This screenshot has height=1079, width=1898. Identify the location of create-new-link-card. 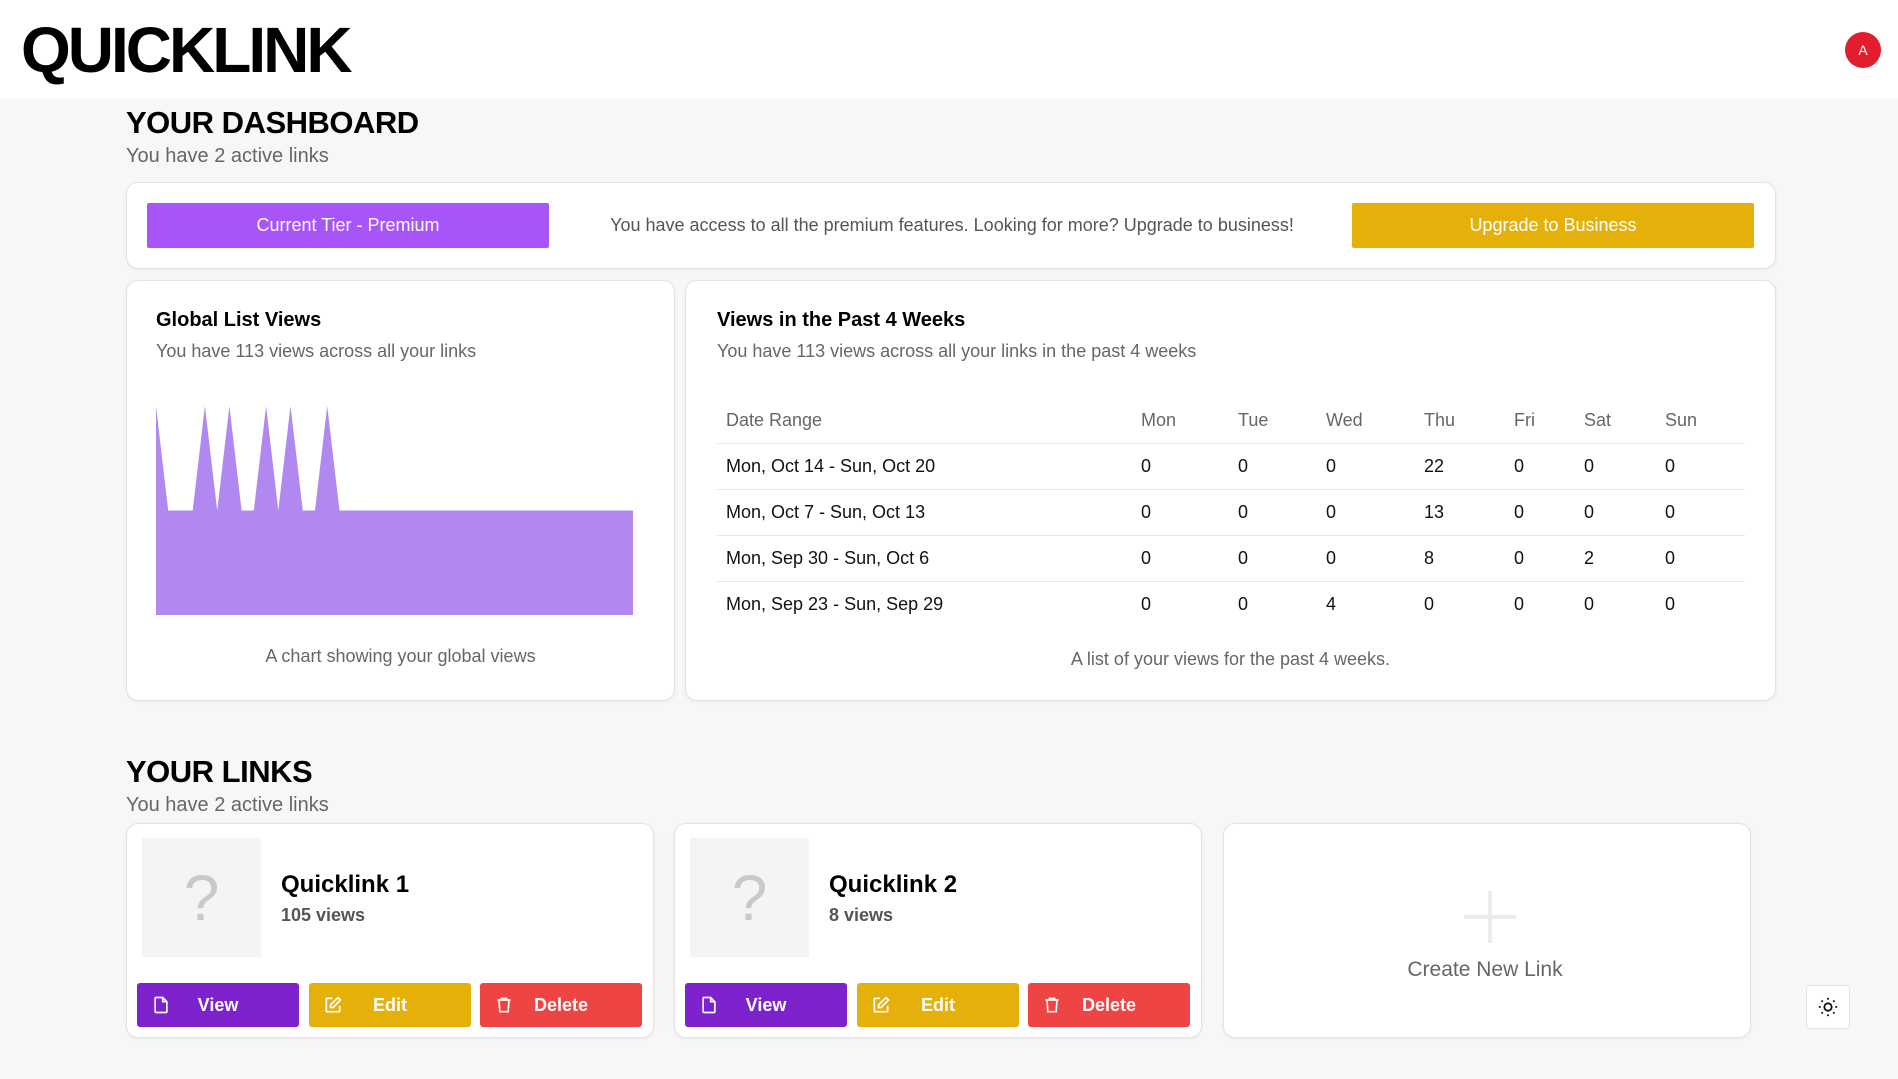
(1487, 930).